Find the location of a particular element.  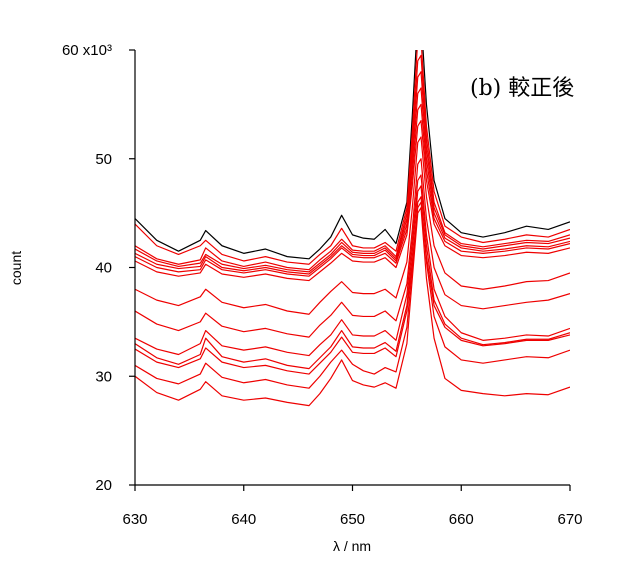

y-axis-title: count is located at coordinates (16, 268).